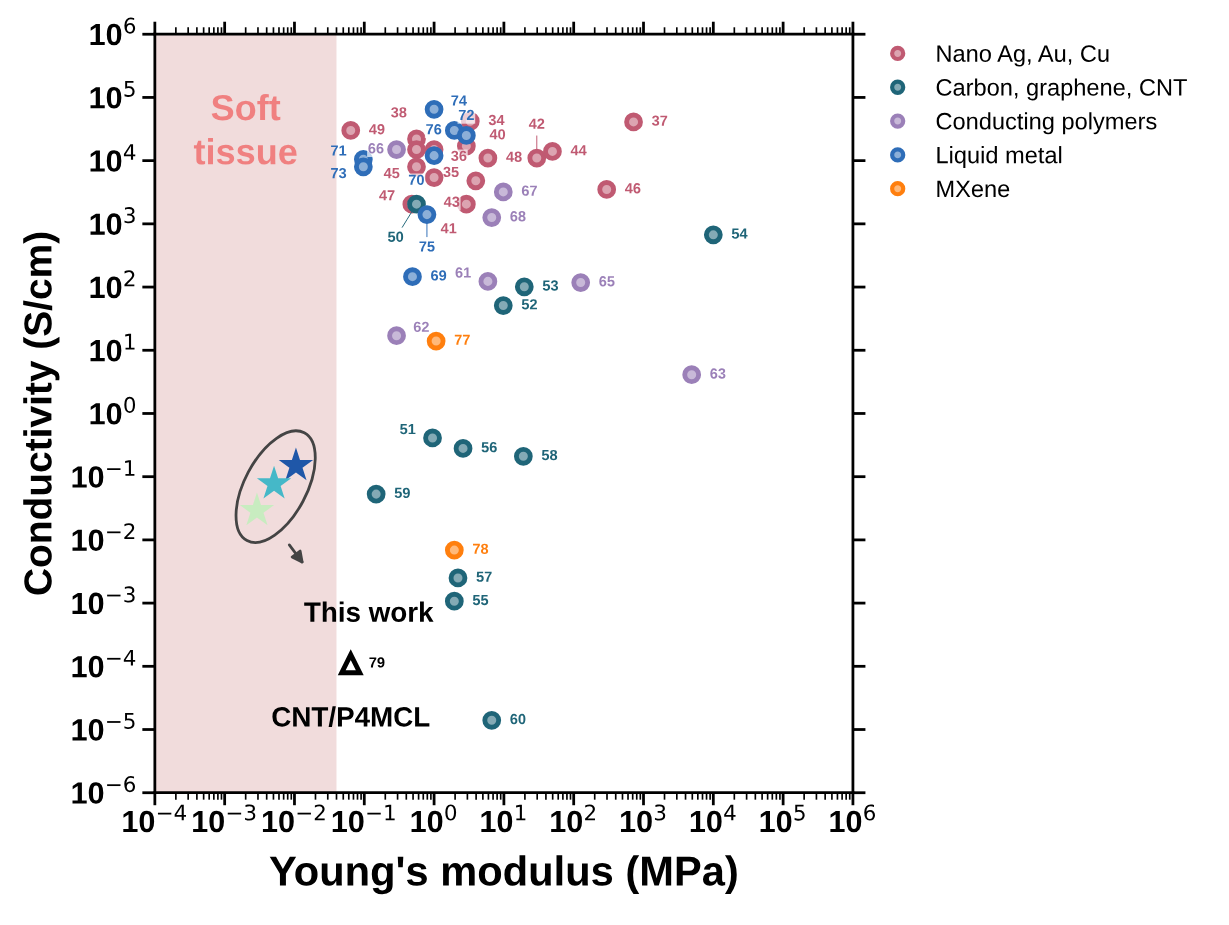 The height and width of the screenshot is (925, 1229). What do you see at coordinates (427, 246) in the screenshot?
I see `annotation: 75` at bounding box center [427, 246].